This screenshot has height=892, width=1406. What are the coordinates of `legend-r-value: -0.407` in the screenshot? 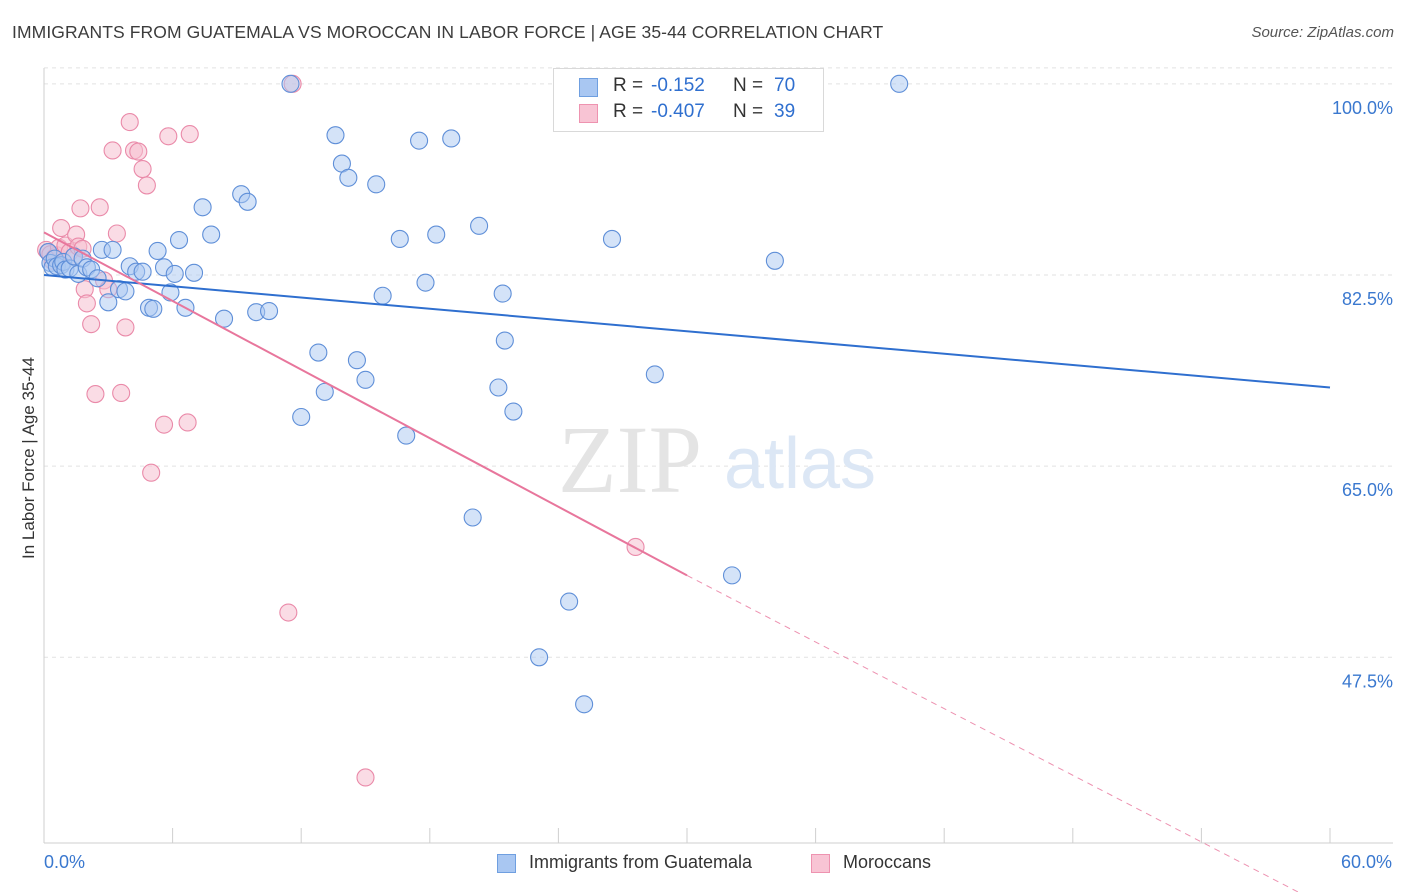 It's located at (678, 111).